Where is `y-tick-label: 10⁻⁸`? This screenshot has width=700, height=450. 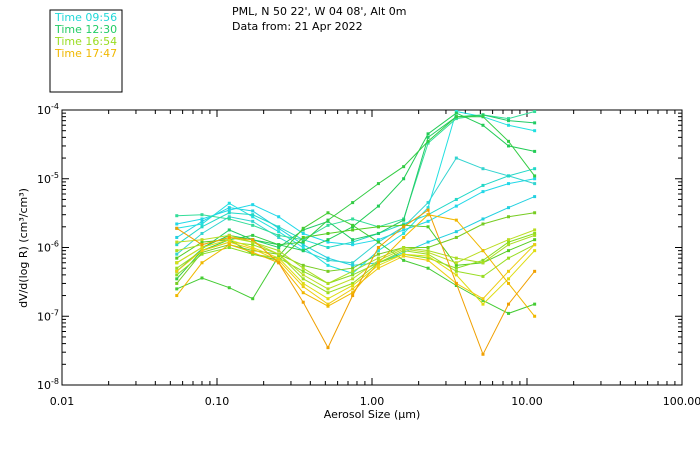 y-tick-label: 10⁻⁸ is located at coordinates (48, 384).